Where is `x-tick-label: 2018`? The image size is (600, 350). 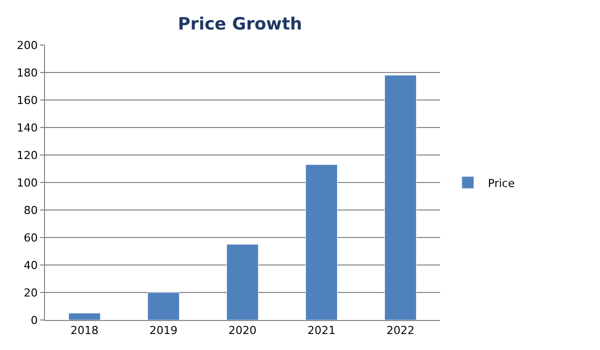
x-tick-label: 2018 is located at coordinates (84, 331).